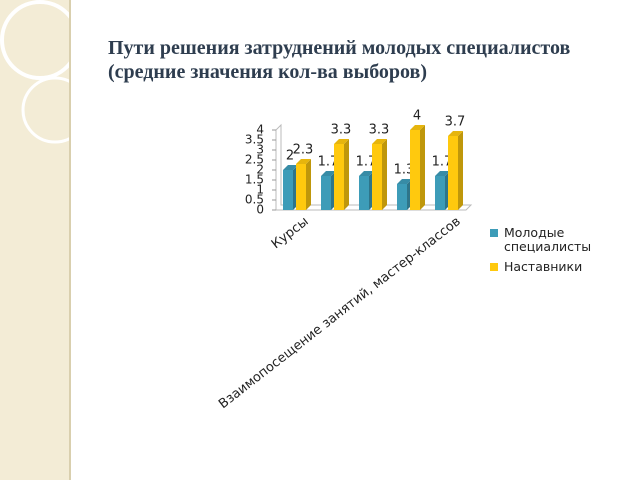 This screenshot has width=640, height=480. Describe the element at coordinates (548, 239) in the screenshot. I see `legend-label: Молодые специалисты` at that location.